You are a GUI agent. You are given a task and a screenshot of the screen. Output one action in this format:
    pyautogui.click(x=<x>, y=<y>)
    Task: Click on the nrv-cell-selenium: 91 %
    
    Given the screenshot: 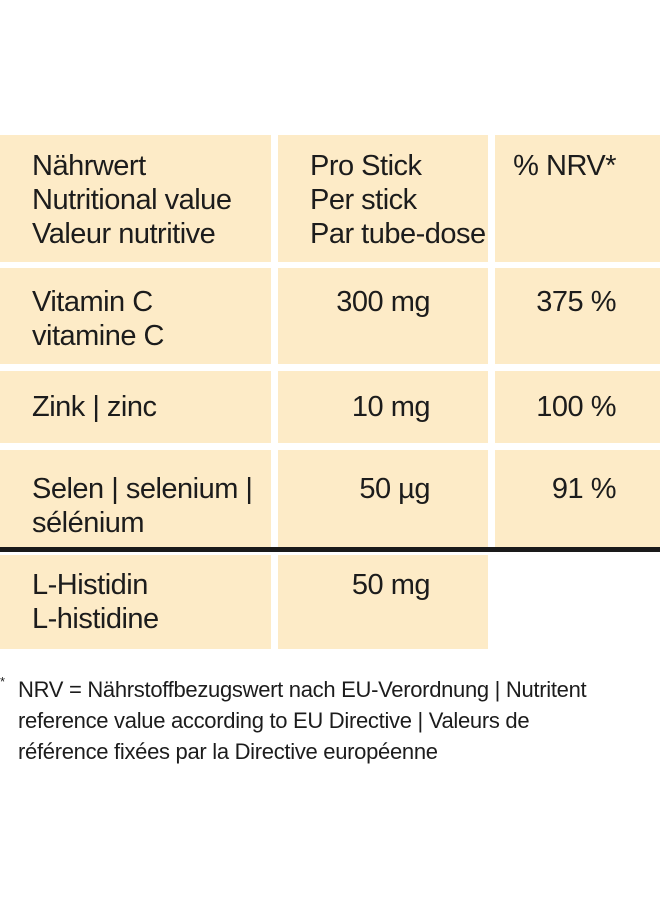 What is the action you would take?
    pyautogui.click(x=577, y=498)
    